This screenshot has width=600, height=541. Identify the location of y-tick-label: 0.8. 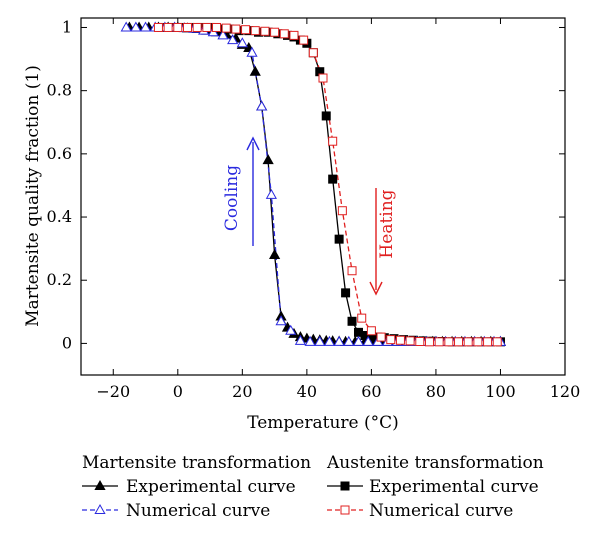
(59, 90).